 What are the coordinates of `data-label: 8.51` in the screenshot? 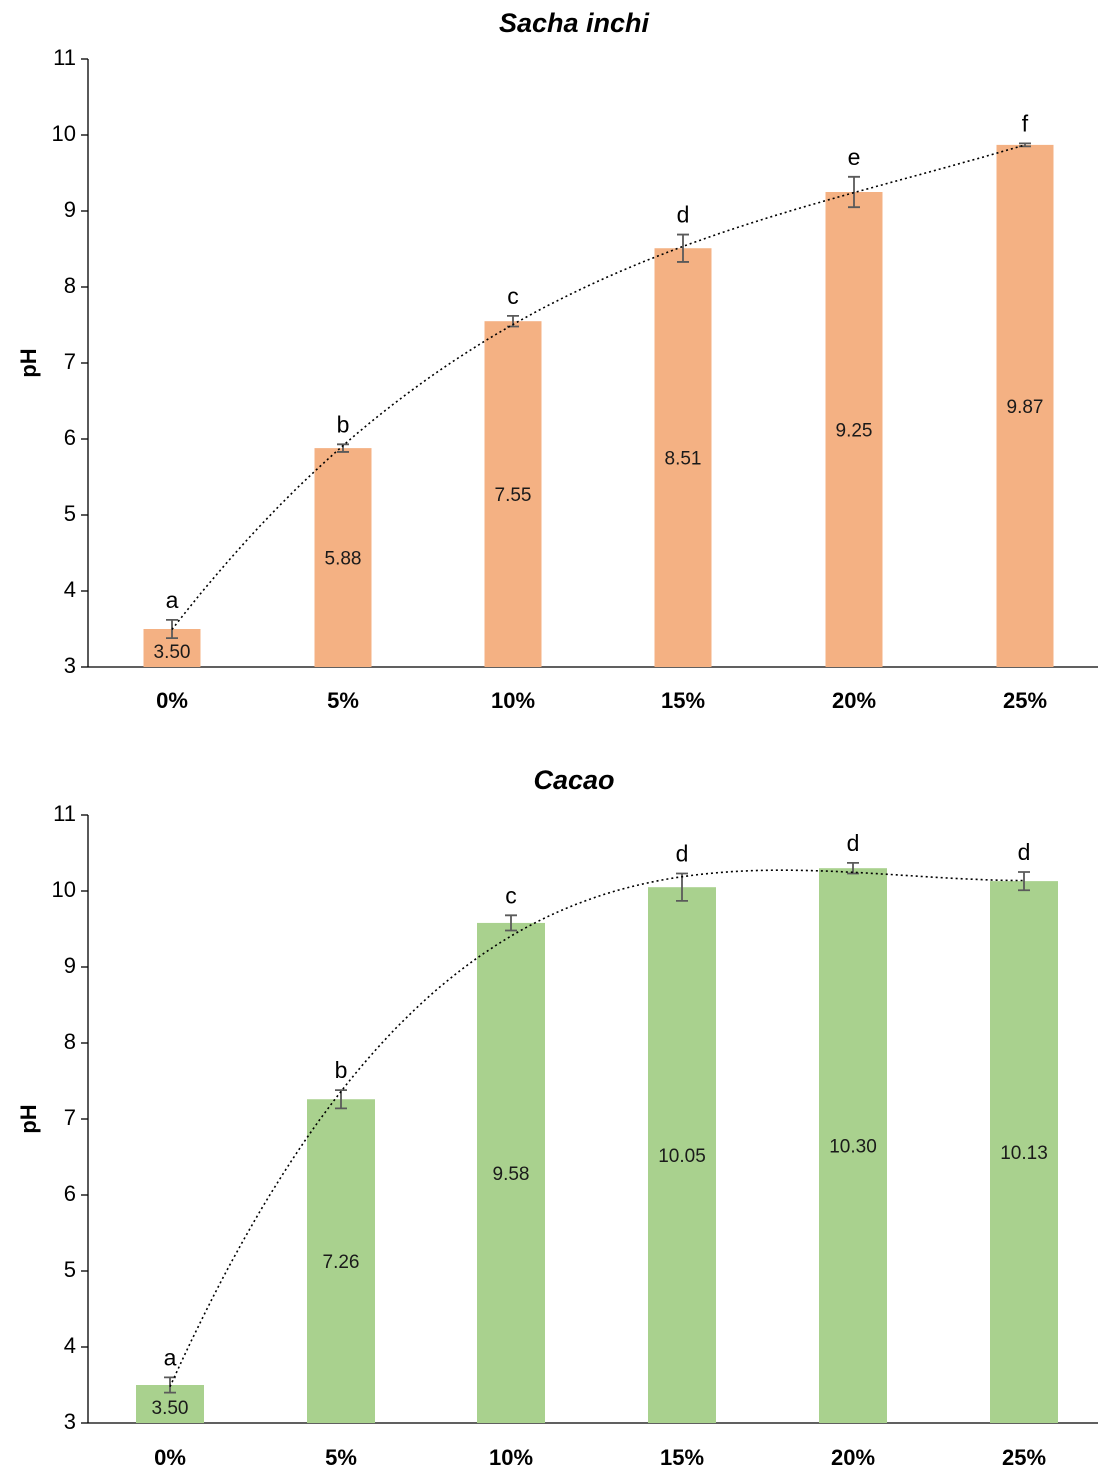 It's located at (683, 459).